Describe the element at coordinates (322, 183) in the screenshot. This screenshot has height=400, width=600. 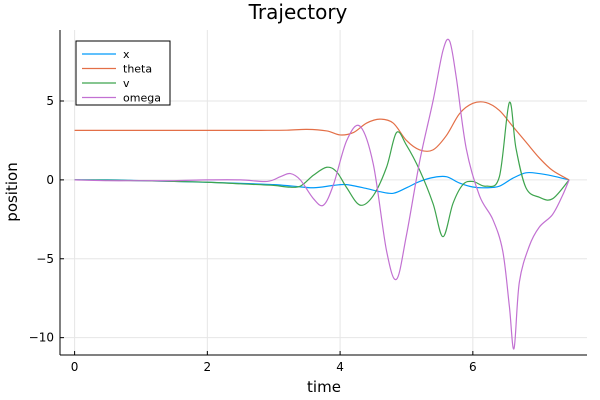
I see `series-line-x` at that location.